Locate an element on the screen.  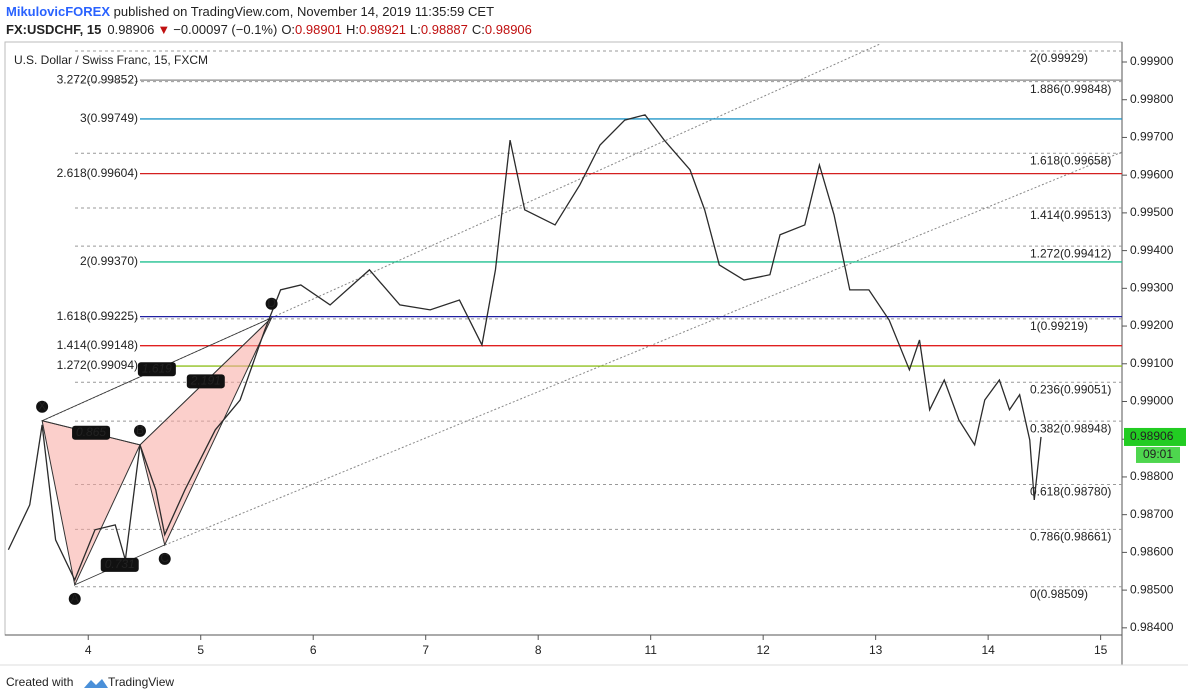
y-tick-label: 0.99200 is located at coordinates (1152, 325).